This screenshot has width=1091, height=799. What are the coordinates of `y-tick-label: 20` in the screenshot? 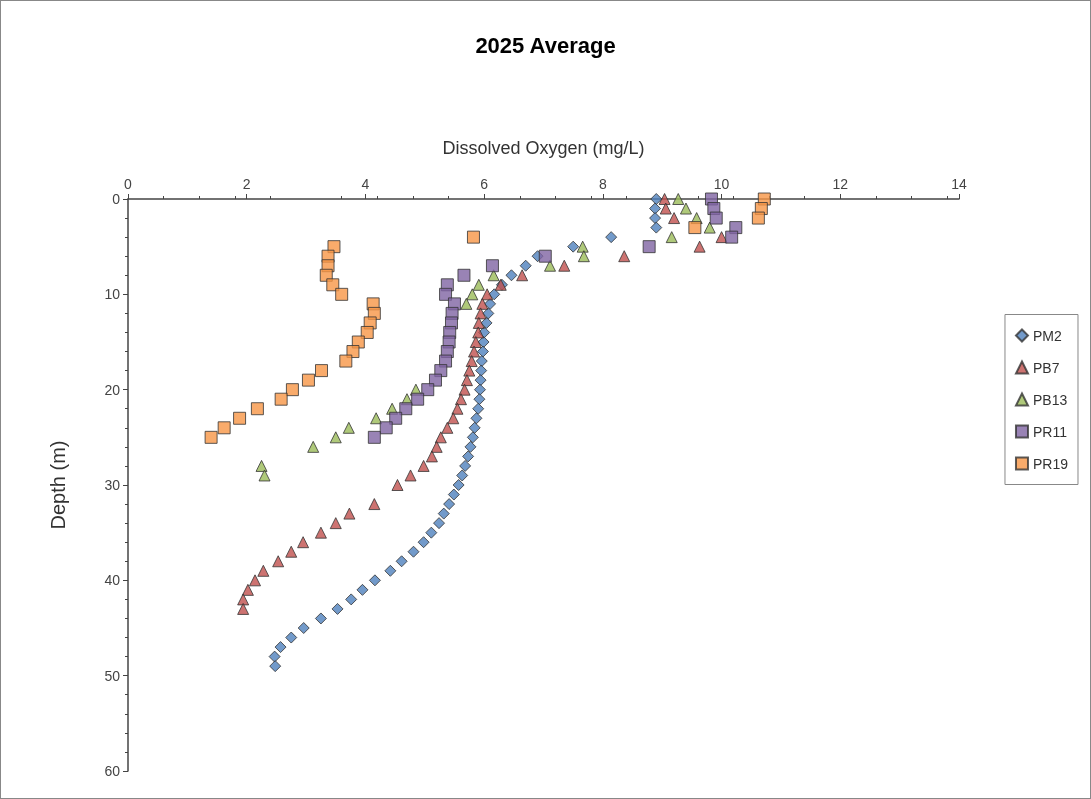 It's located at (112, 389).